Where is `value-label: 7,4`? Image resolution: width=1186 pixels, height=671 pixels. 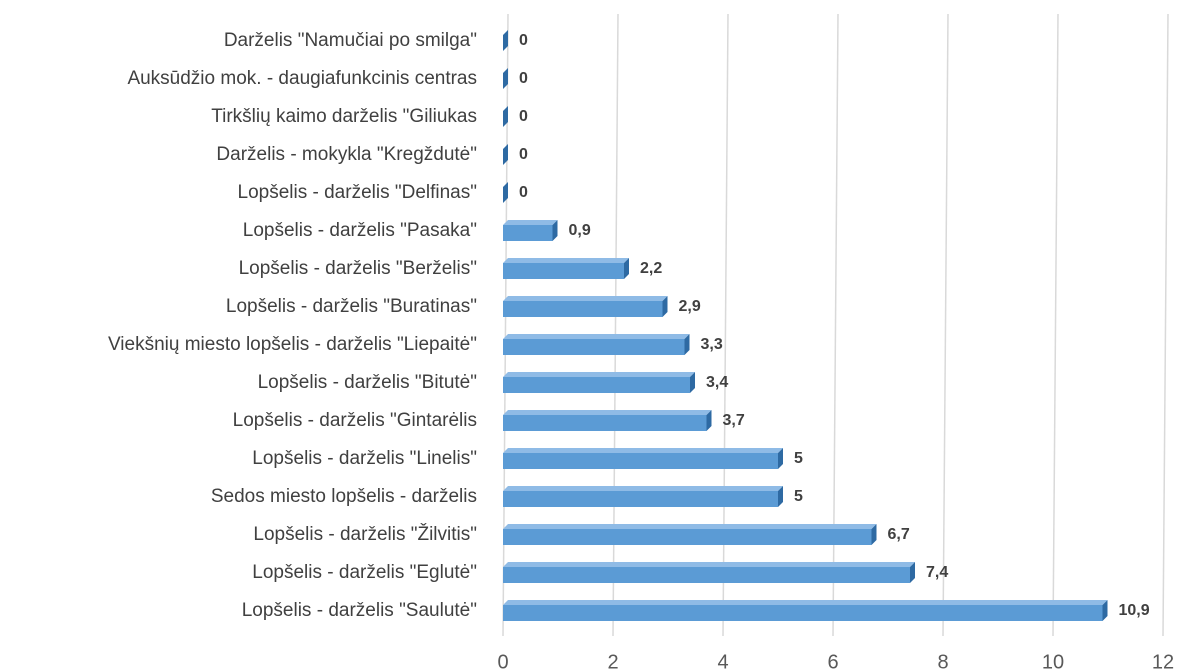 value-label: 7,4 is located at coordinates (937, 572).